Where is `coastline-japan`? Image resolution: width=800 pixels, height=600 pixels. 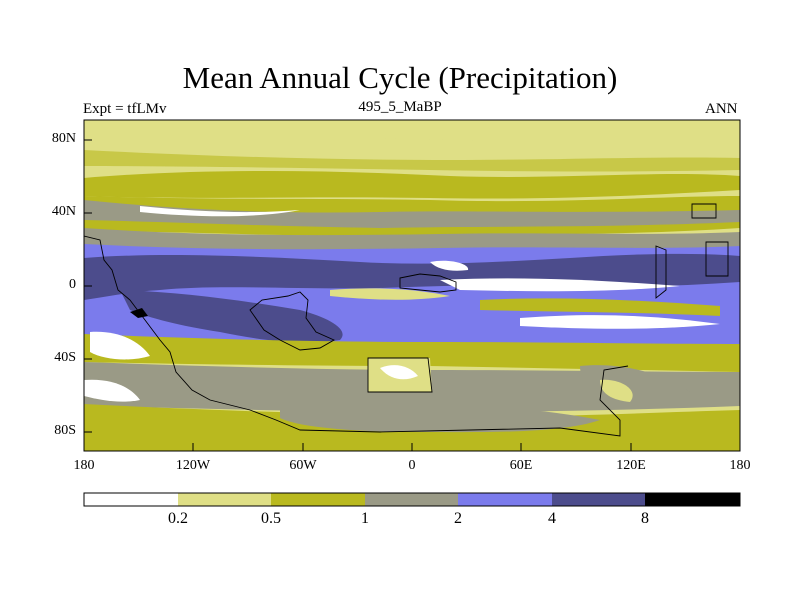 coastline-japan is located at coordinates (704, 211).